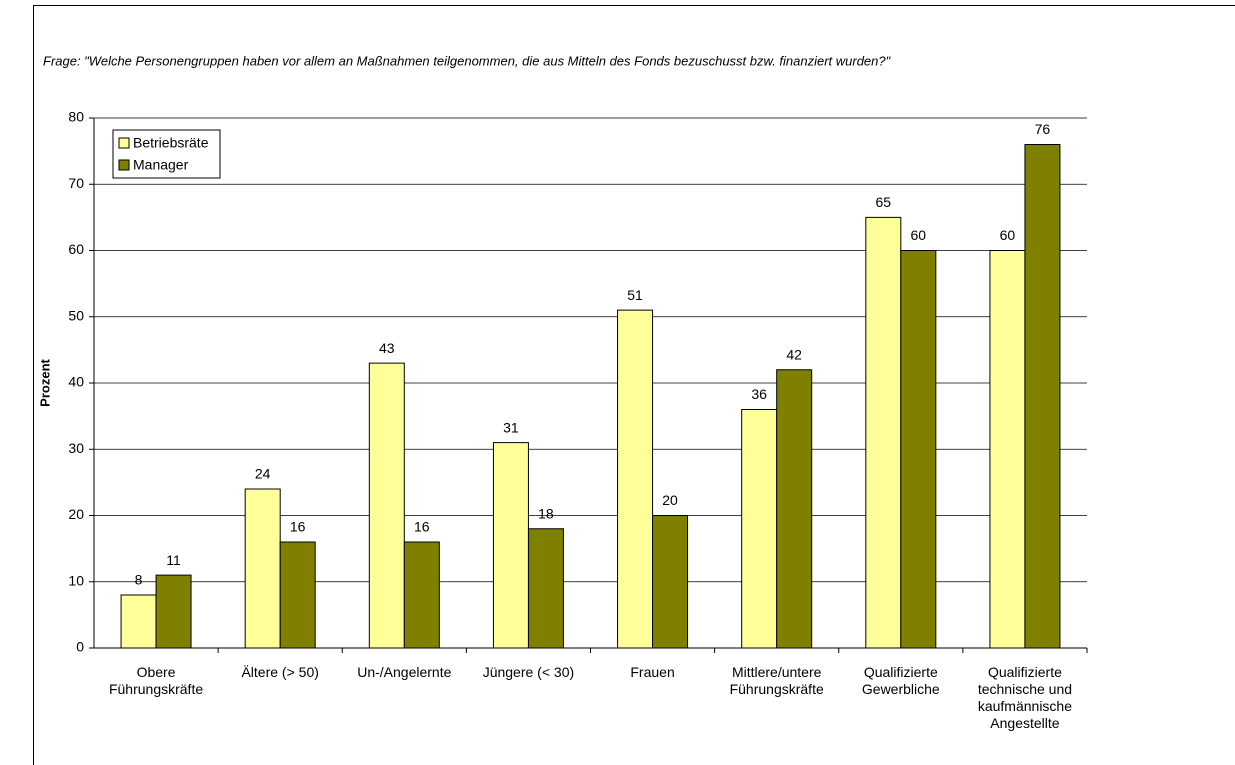  I want to click on y-tick-label: 70, so click(76, 183).